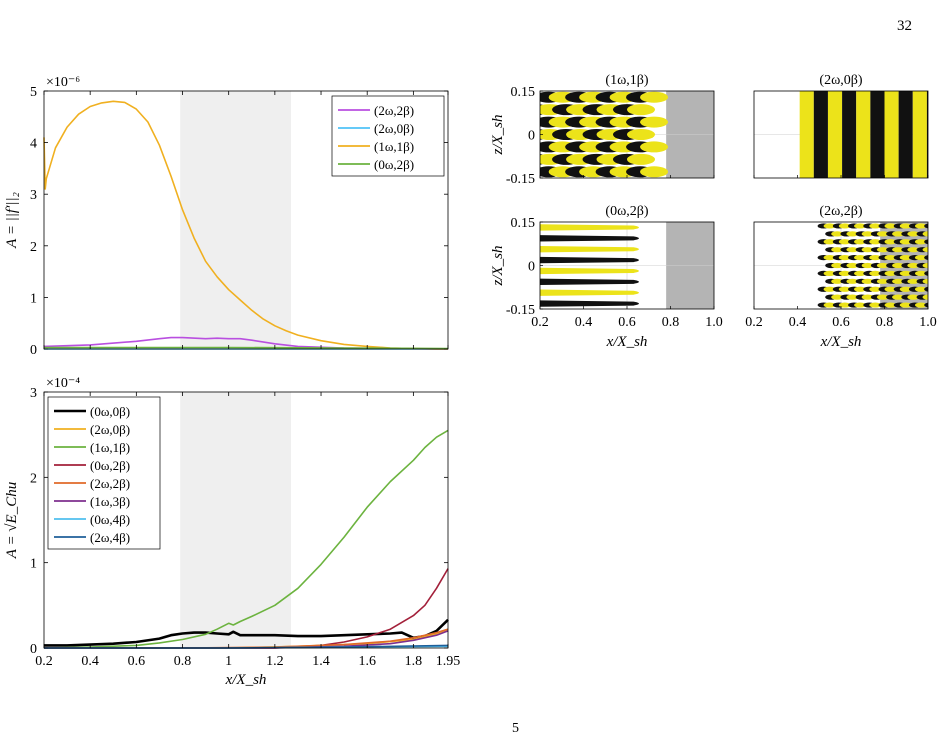 The image size is (944, 735). I want to click on y-tick-label: 0.15, so click(523, 223).